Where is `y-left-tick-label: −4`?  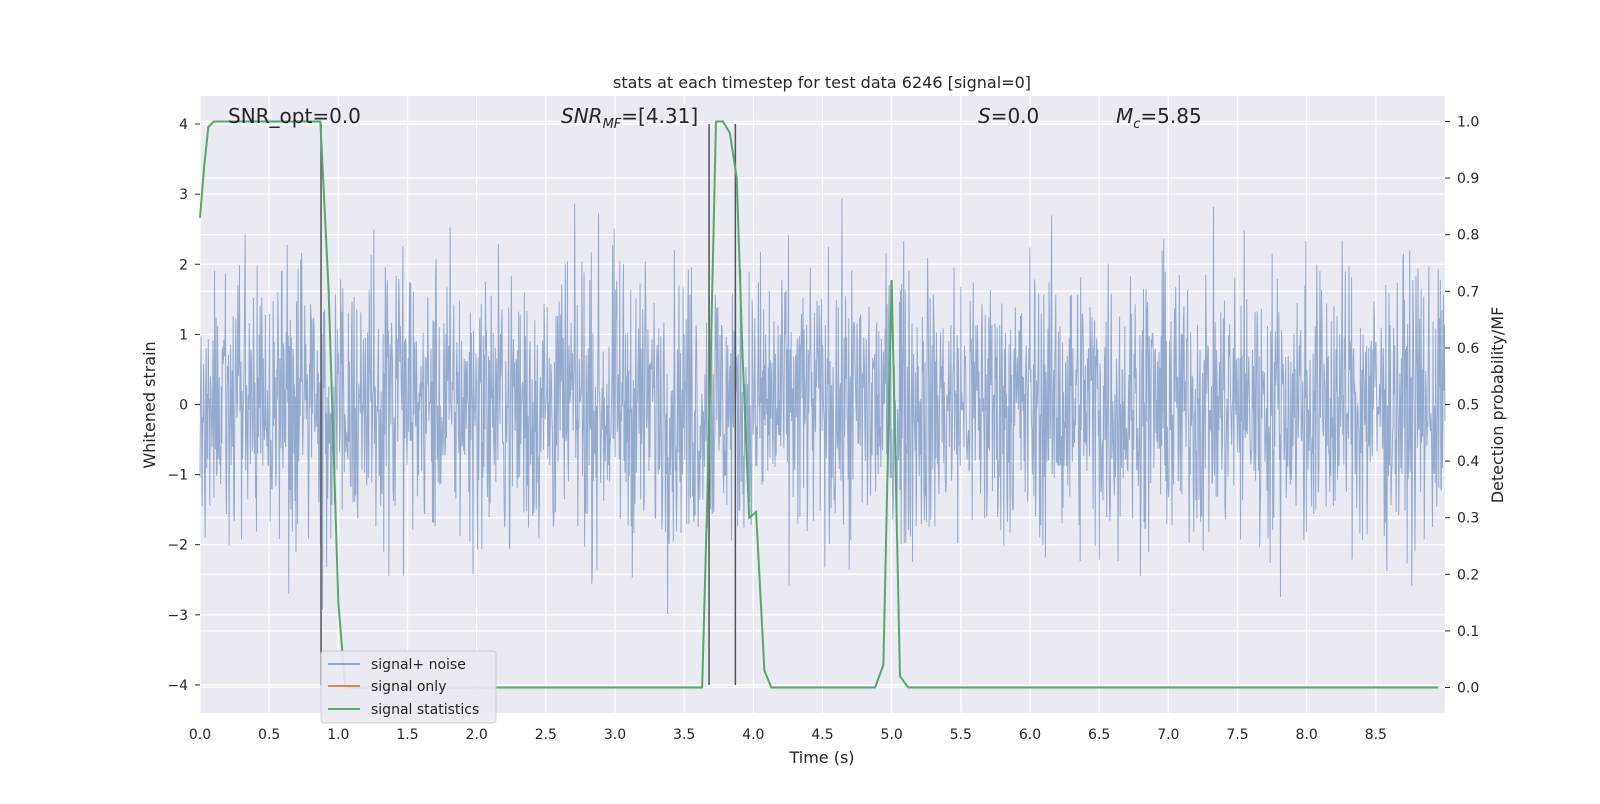
y-left-tick-label: −4 is located at coordinates (177, 686).